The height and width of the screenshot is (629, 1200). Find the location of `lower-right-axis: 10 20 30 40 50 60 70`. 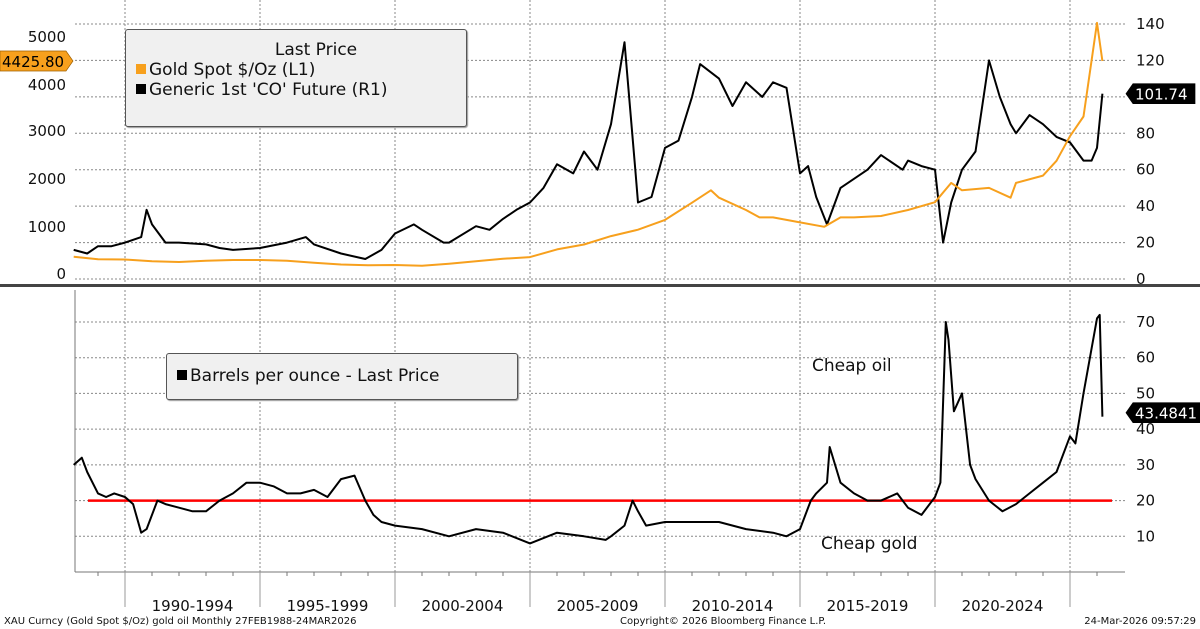

lower-right-axis: 10 20 30 40 50 60 70 is located at coordinates (1145, 429).